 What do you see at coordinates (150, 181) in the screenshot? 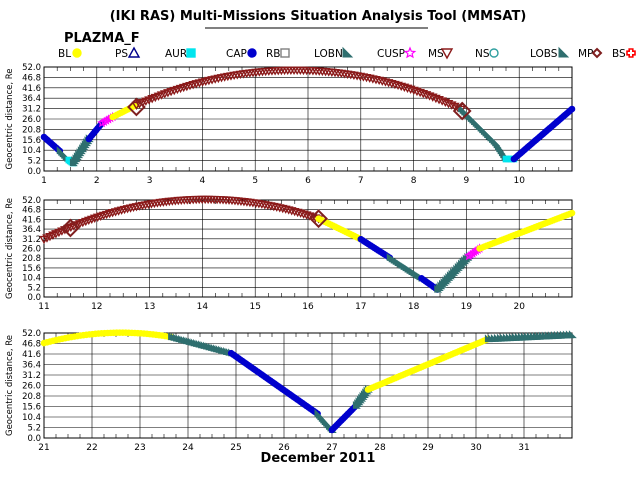
I see `x-tick-label: 3` at bounding box center [150, 181].